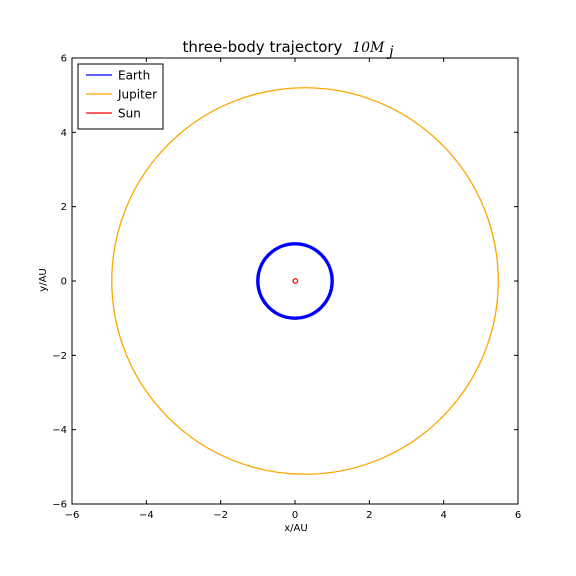  Describe the element at coordinates (43, 279) in the screenshot. I see `y-axis-label: y/AU` at that location.